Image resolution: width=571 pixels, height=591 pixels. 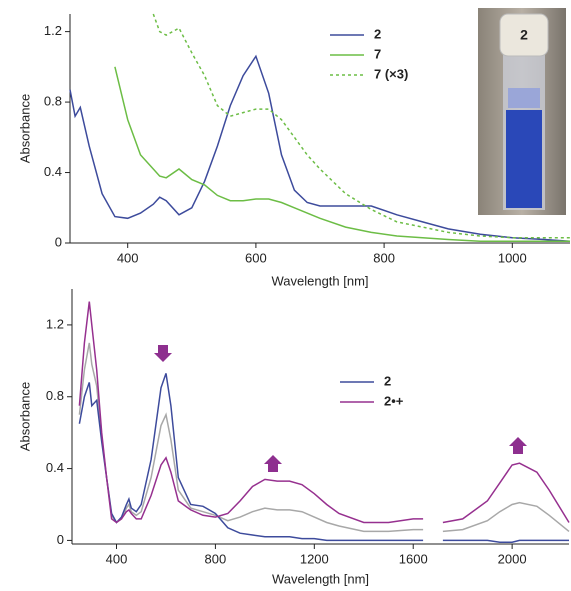 I want to click on legend-label: 7, so click(x=377, y=53).